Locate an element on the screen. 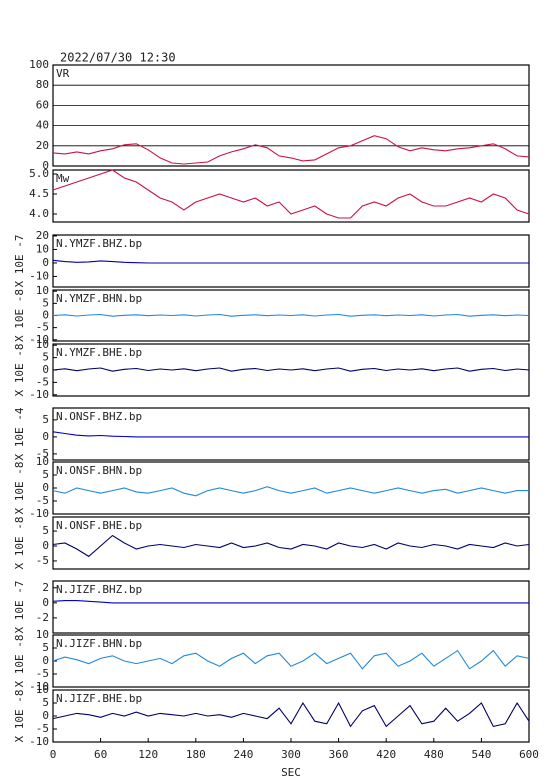 This screenshot has height=781, width=554. x-tick-label: 600 is located at coordinates (529, 754).